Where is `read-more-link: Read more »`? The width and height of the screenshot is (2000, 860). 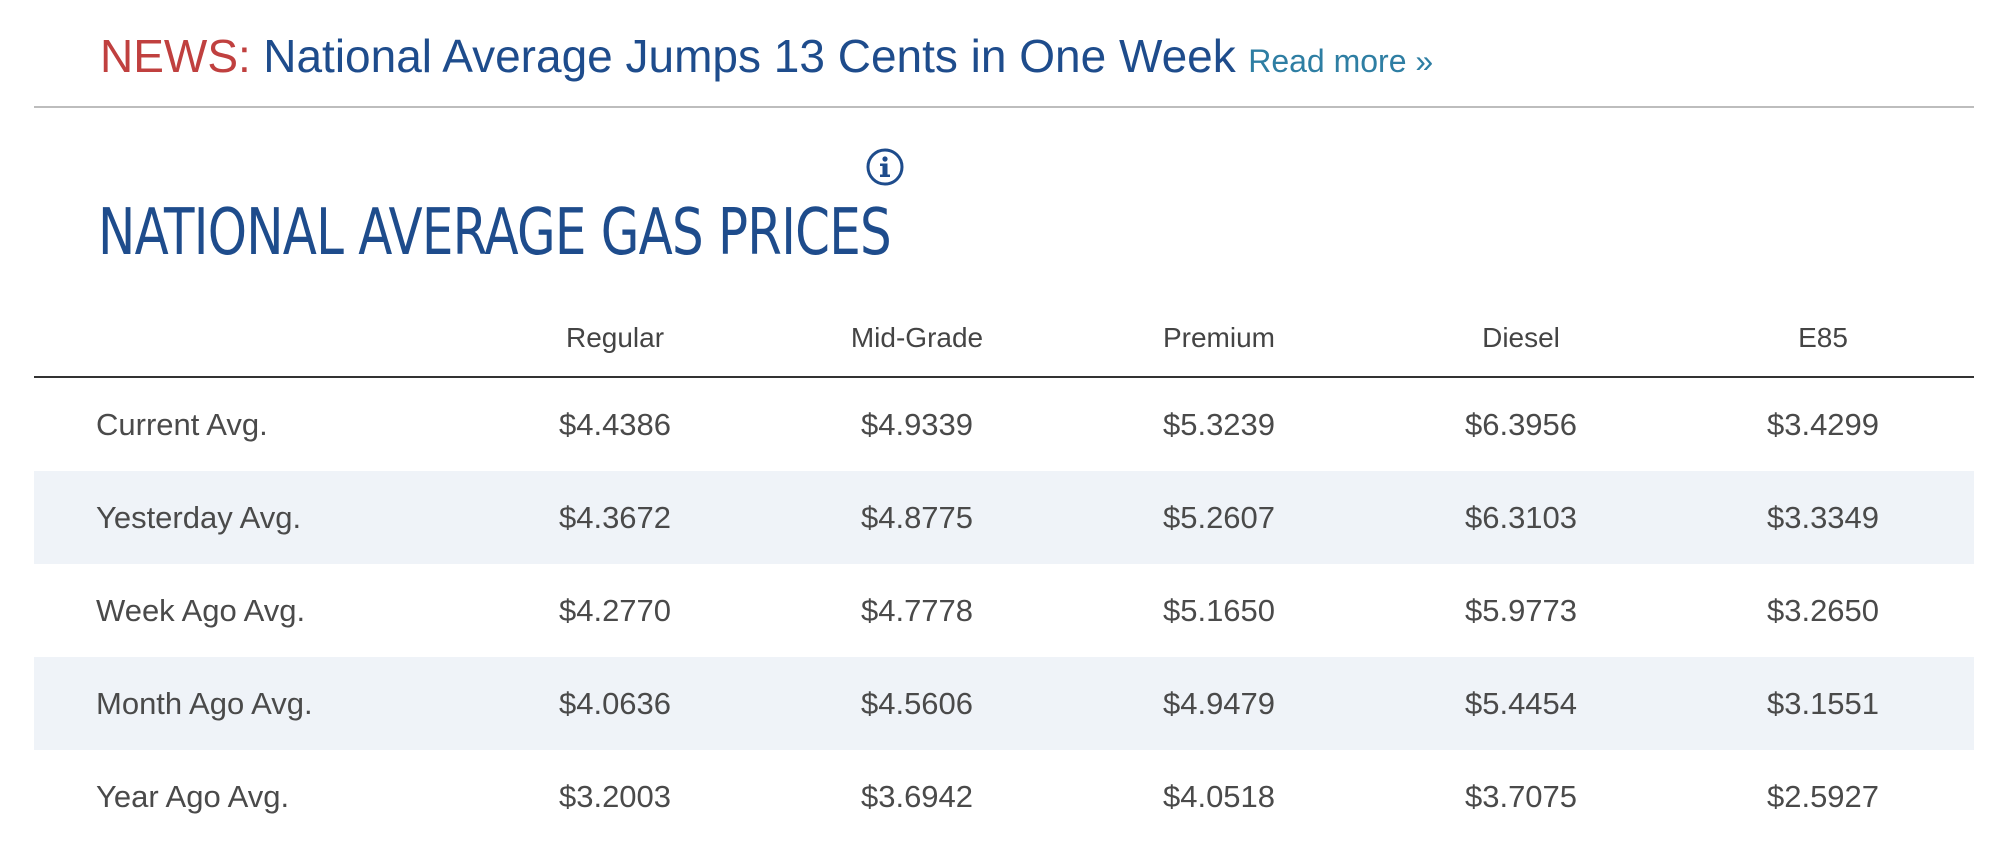 read-more-link: Read more » is located at coordinates (1341, 61).